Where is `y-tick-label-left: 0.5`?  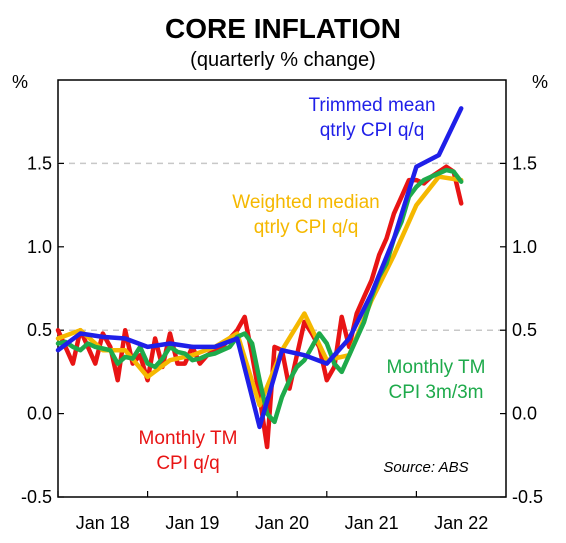
y-tick-label-left: 0.5 is located at coordinates (39, 330).